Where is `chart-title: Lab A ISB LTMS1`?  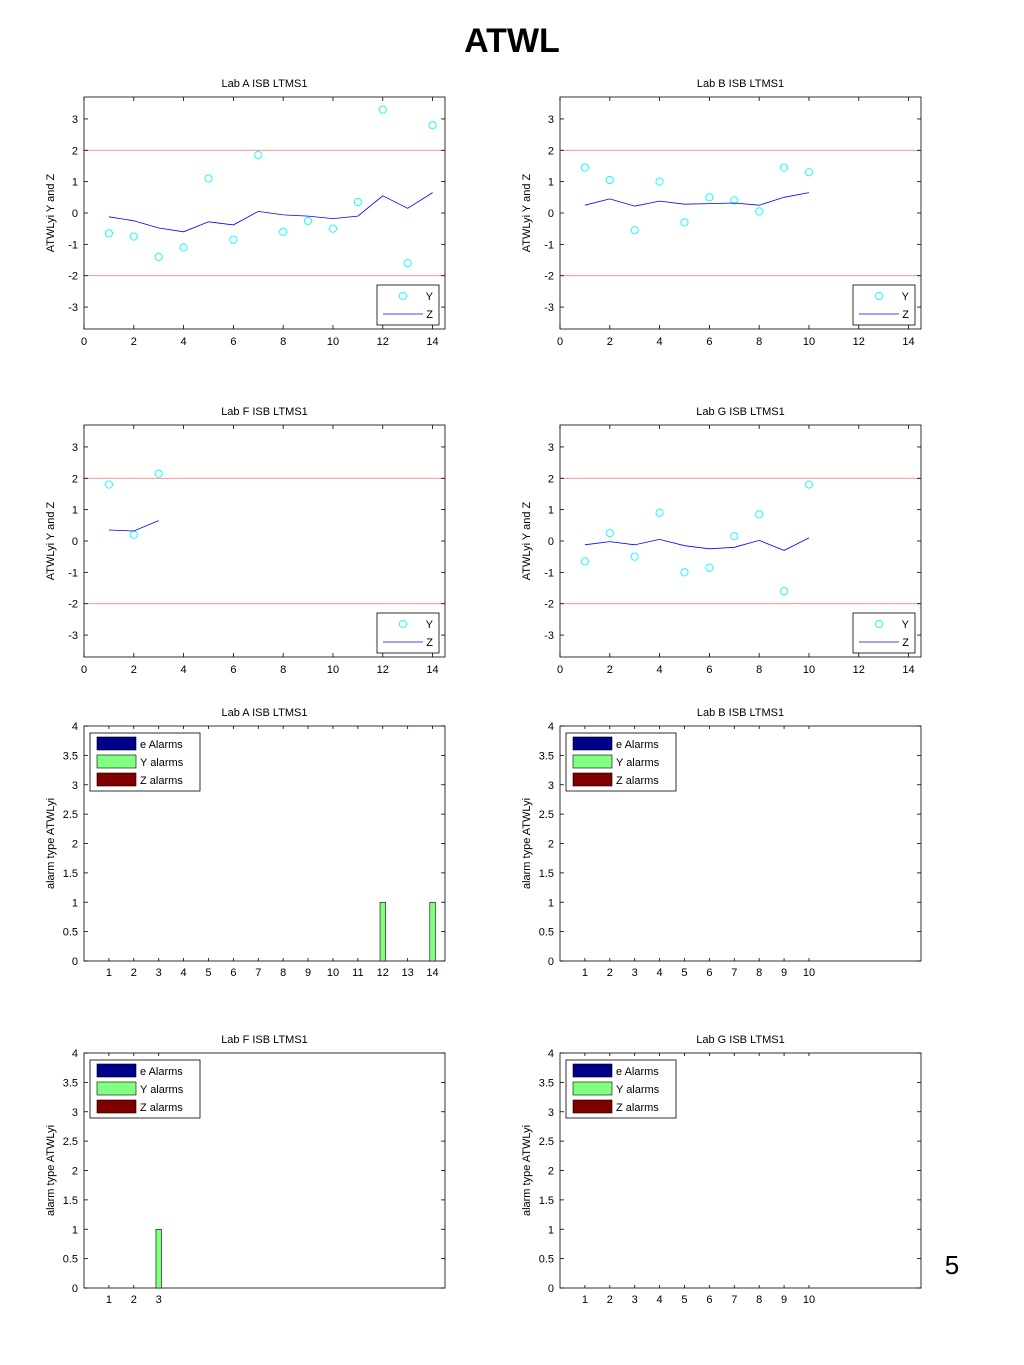 chart-title: Lab A ISB LTMS1 is located at coordinates (264, 84).